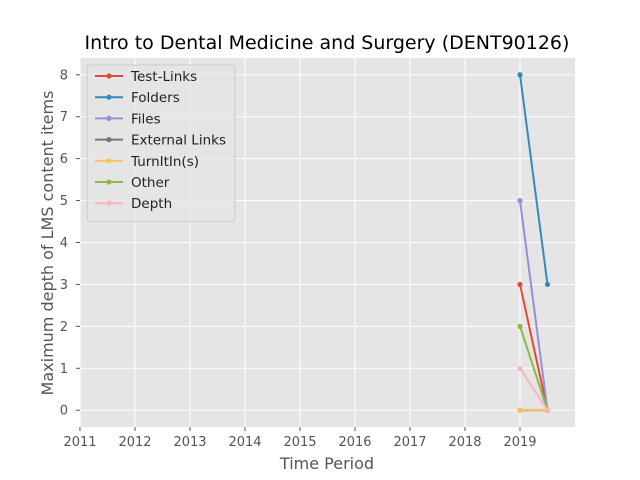  Describe the element at coordinates (47, 243) in the screenshot. I see `y-axis-label: Maximum depth of LMS content items` at that location.